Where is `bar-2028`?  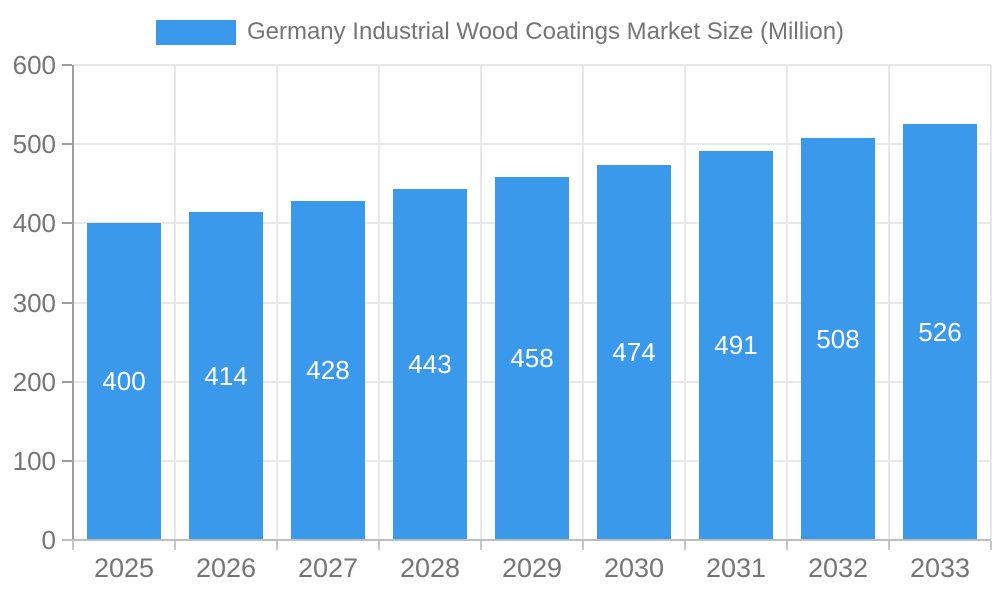
bar-2028 is located at coordinates (430, 364).